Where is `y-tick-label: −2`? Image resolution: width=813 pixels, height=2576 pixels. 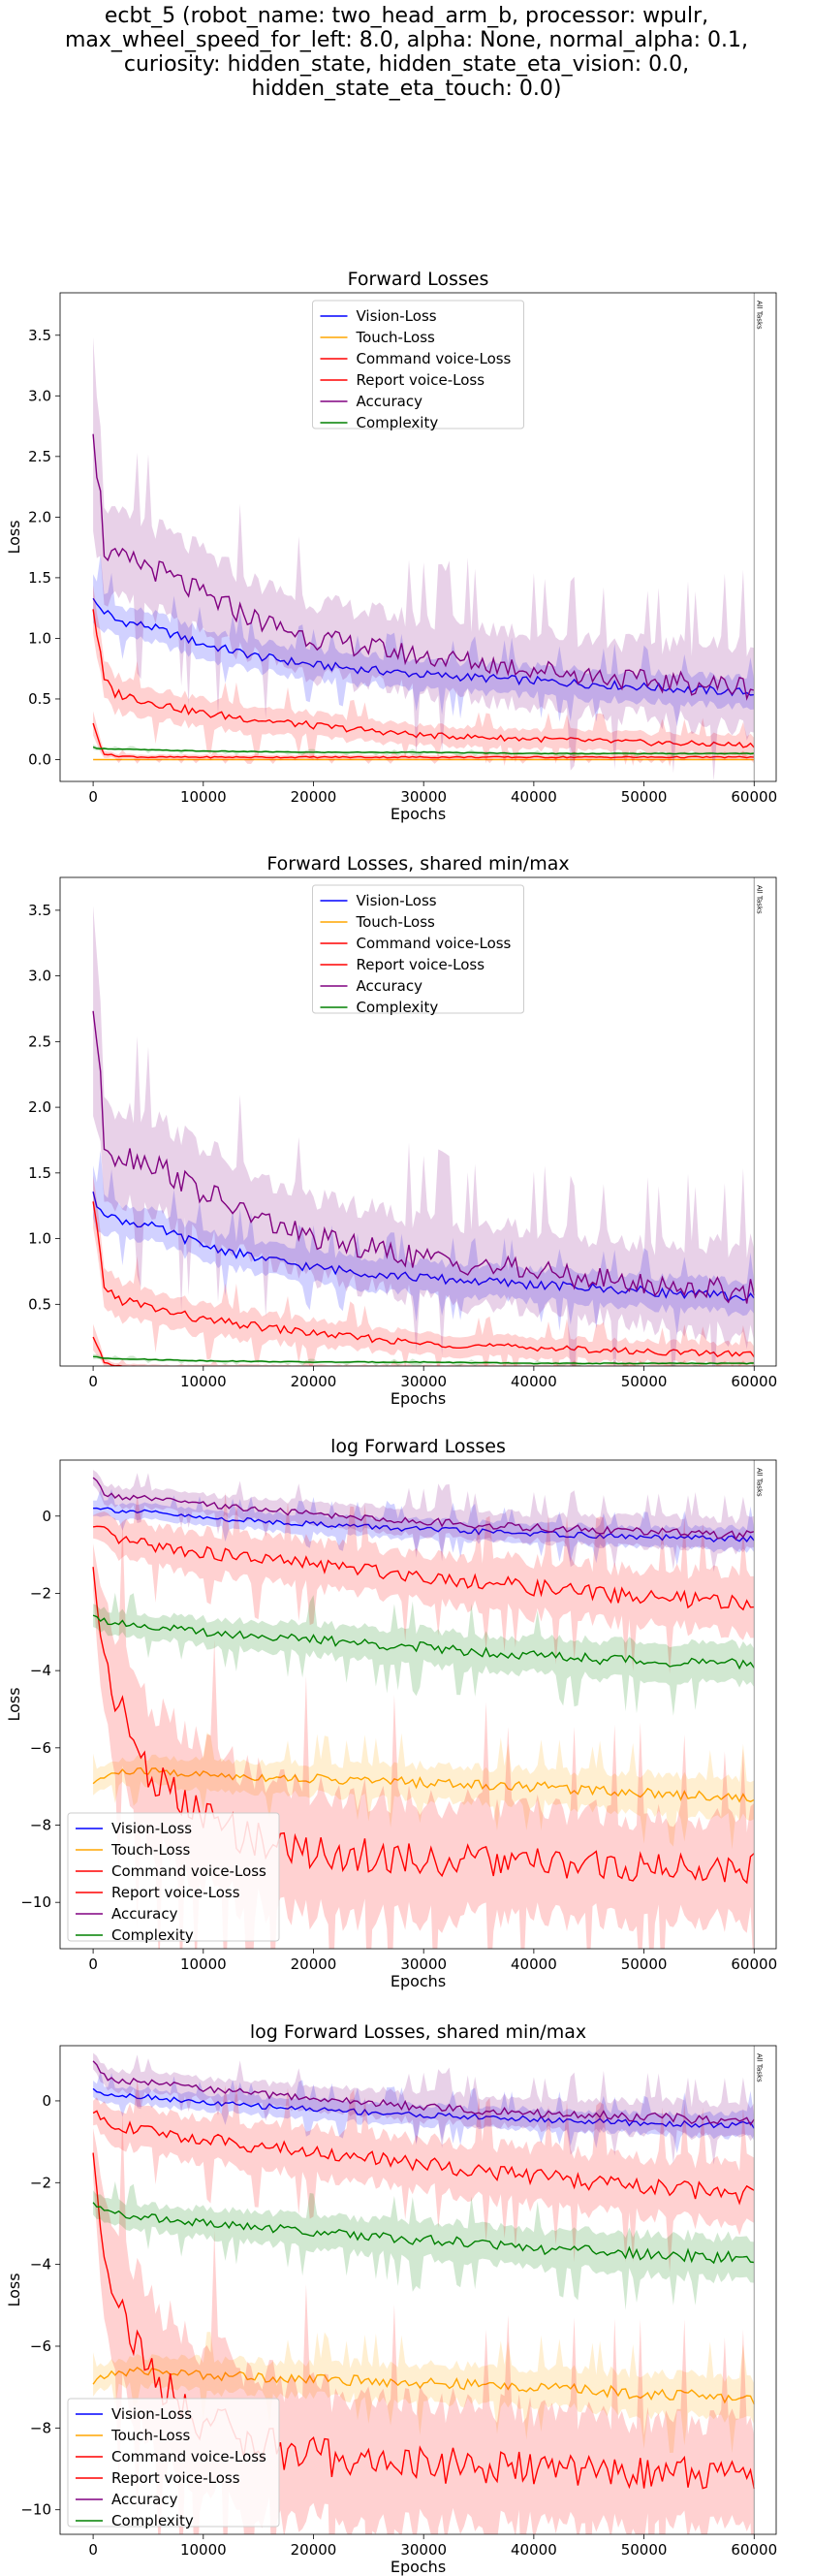
y-tick-label: −2 is located at coordinates (40, 1593).